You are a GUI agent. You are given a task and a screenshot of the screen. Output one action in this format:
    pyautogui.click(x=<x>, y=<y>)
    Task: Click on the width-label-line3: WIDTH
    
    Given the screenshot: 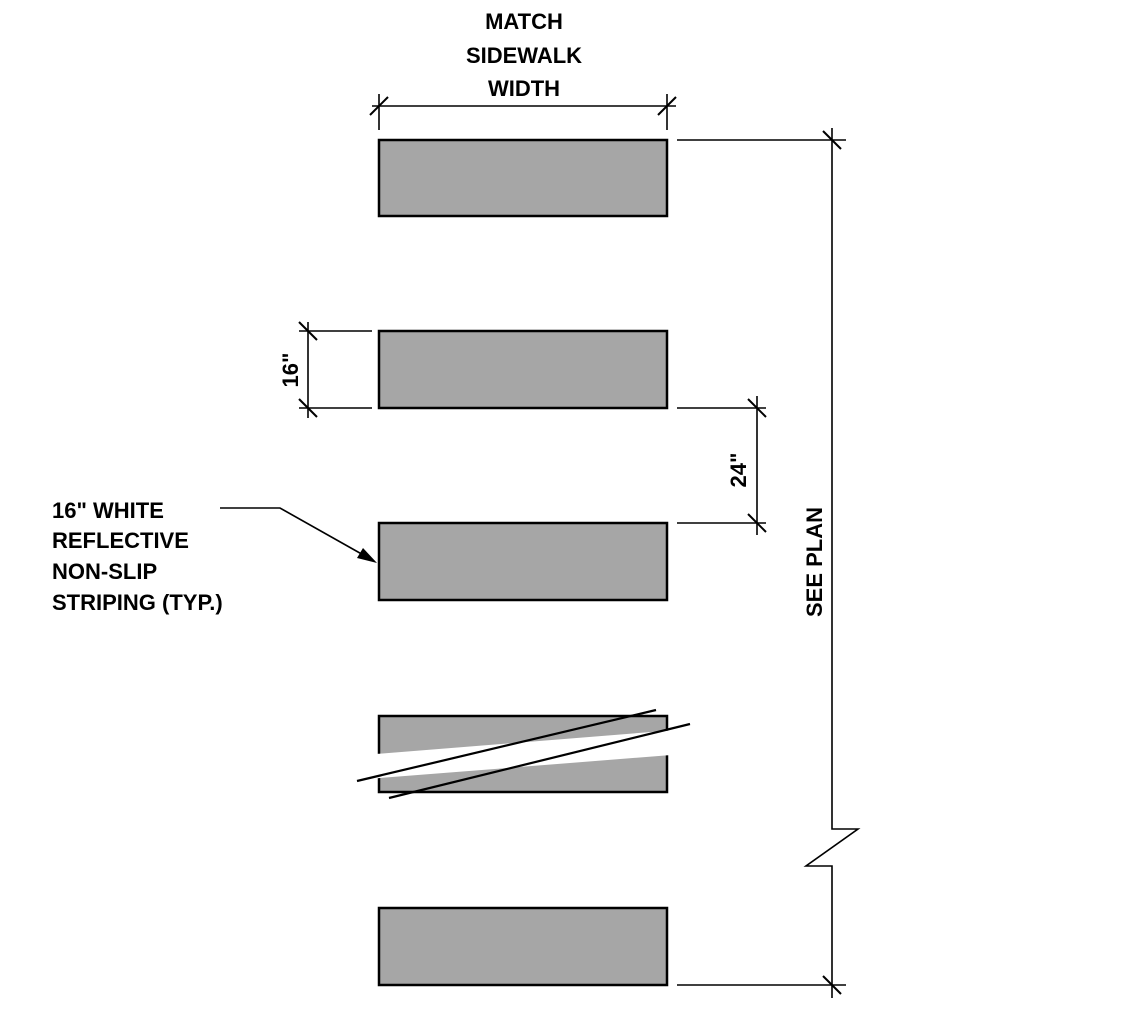 What is the action you would take?
    pyautogui.click(x=524, y=88)
    